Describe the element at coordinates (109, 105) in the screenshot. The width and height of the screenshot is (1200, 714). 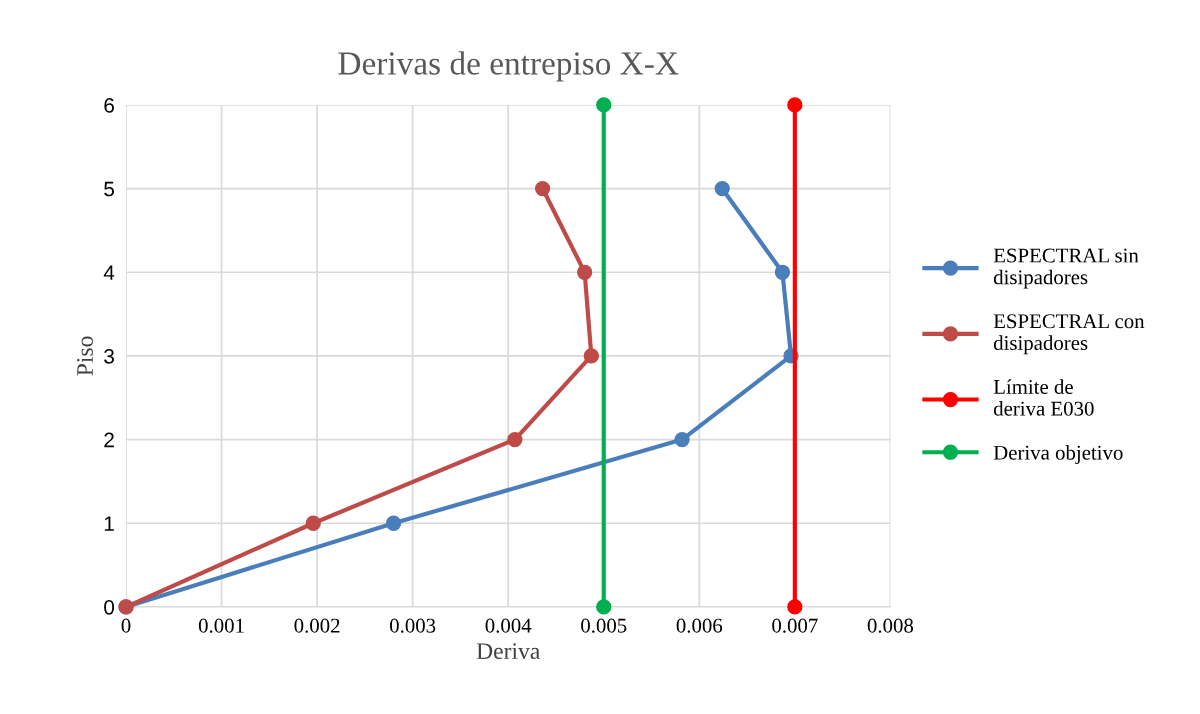
I see `y-tick-label: 6` at that location.